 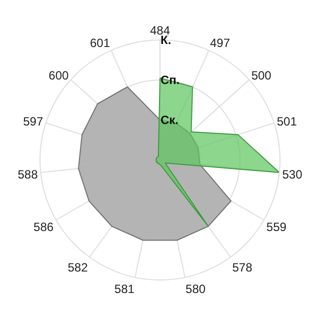 I want to click on spoke-label: 501, so click(x=287, y=121).